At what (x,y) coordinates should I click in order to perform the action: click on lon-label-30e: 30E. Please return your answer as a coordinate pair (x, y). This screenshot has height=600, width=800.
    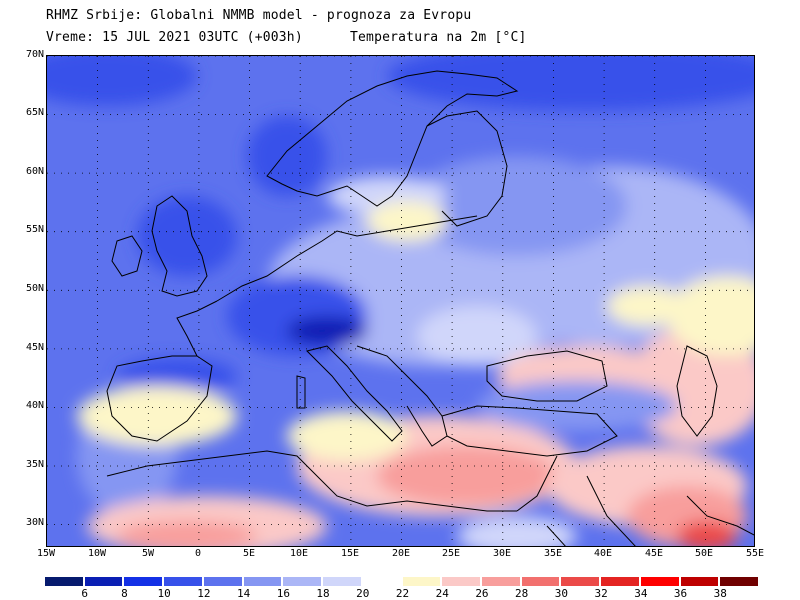
    Looking at the image, I should click on (502, 553).